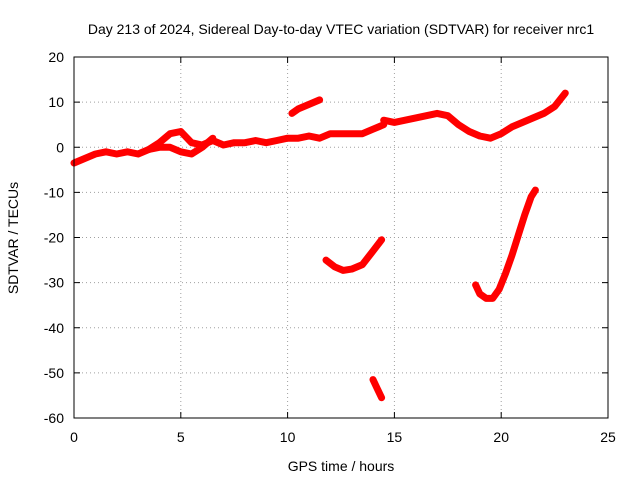 This screenshot has height=480, width=640. Describe the element at coordinates (54, 373) in the screenshot. I see `y-tick-label: -50` at that location.